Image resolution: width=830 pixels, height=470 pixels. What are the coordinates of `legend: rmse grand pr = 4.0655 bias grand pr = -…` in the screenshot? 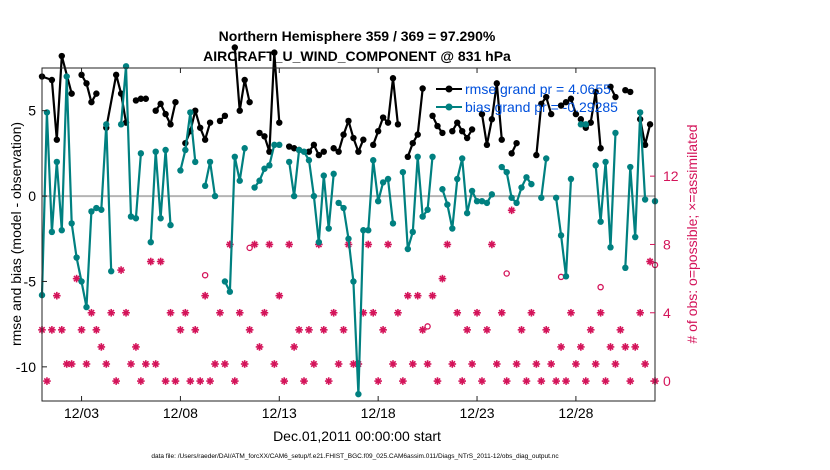 It's located at (527, 98).